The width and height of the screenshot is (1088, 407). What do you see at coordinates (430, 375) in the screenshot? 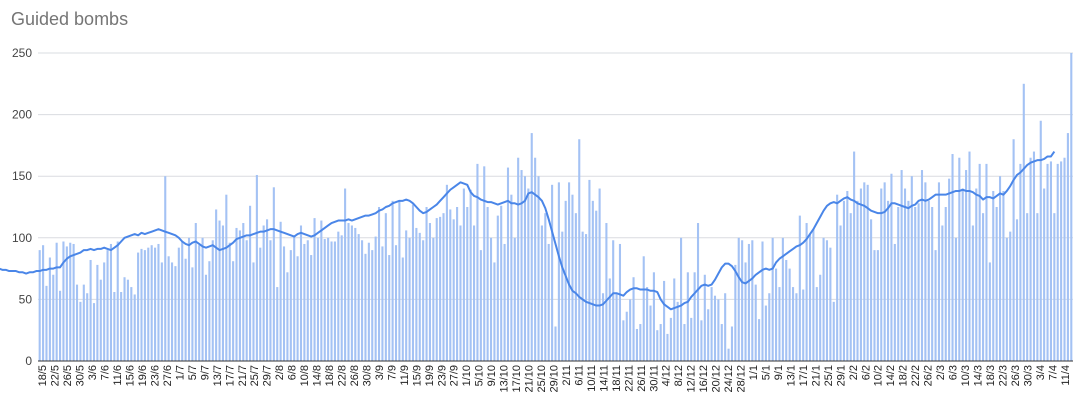
I see `x-tick-label: 19/9` at bounding box center [430, 375].